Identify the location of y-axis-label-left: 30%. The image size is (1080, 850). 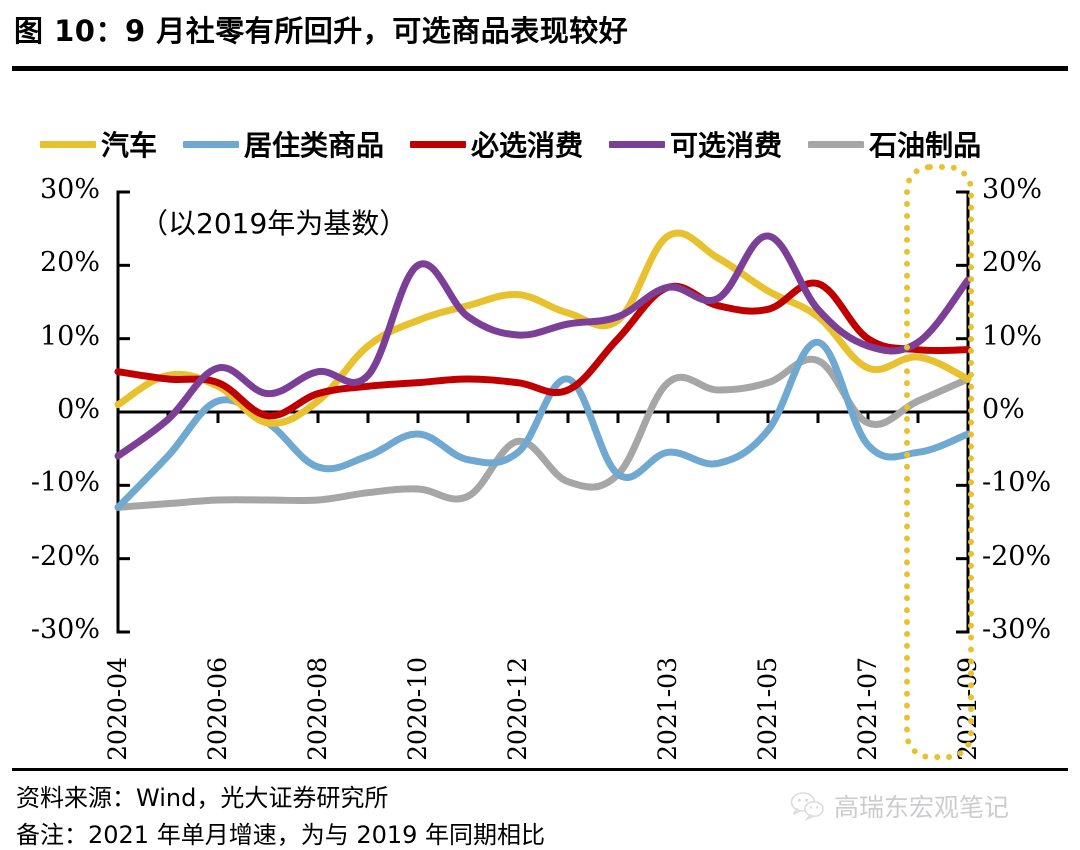
(69, 189).